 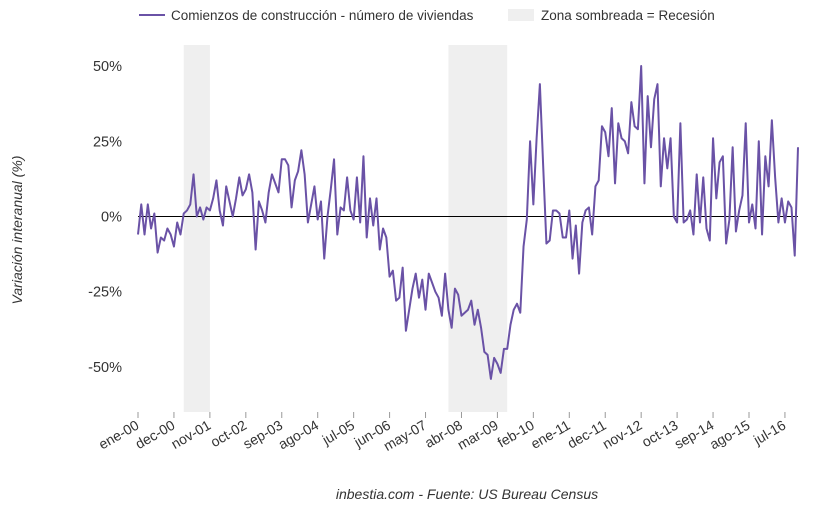 I want to click on legend-recession-swatch, so click(x=521, y=15).